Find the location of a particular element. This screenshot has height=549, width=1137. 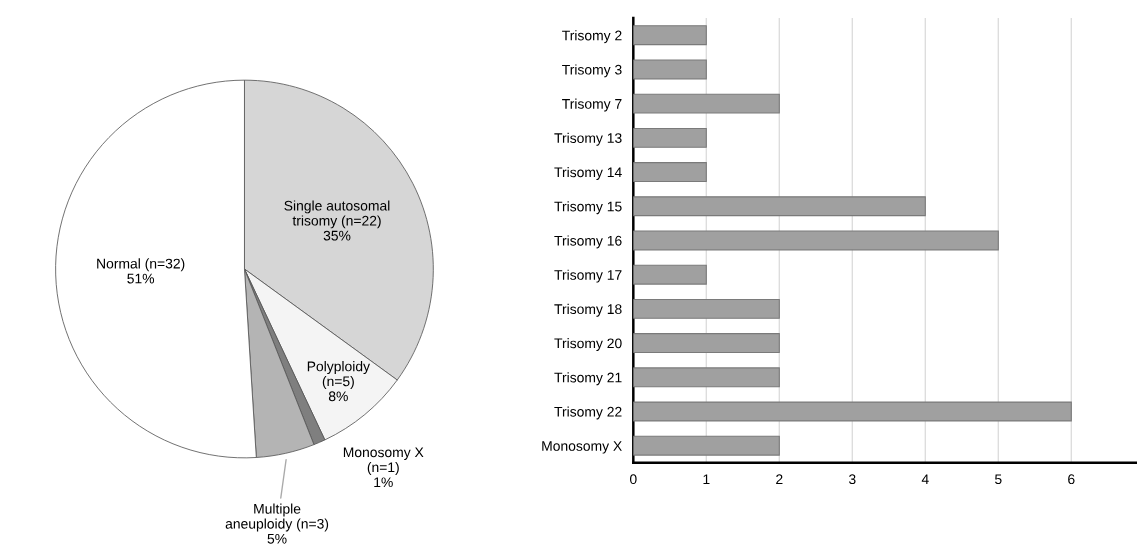

slice-label: Multiple aneuploidy (n=3) is located at coordinates (277, 517).